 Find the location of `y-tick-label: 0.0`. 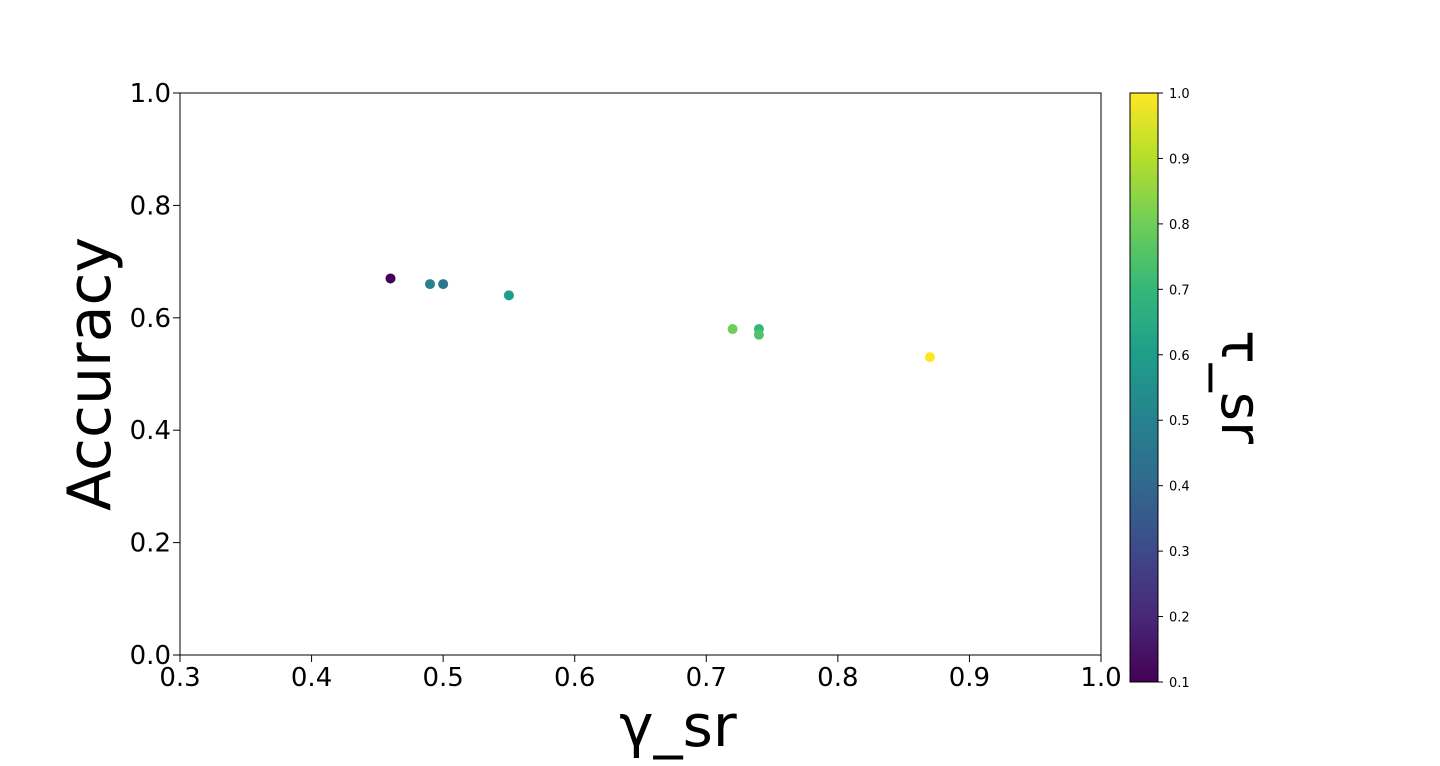

y-tick-label: 0.0 is located at coordinates (150, 656).